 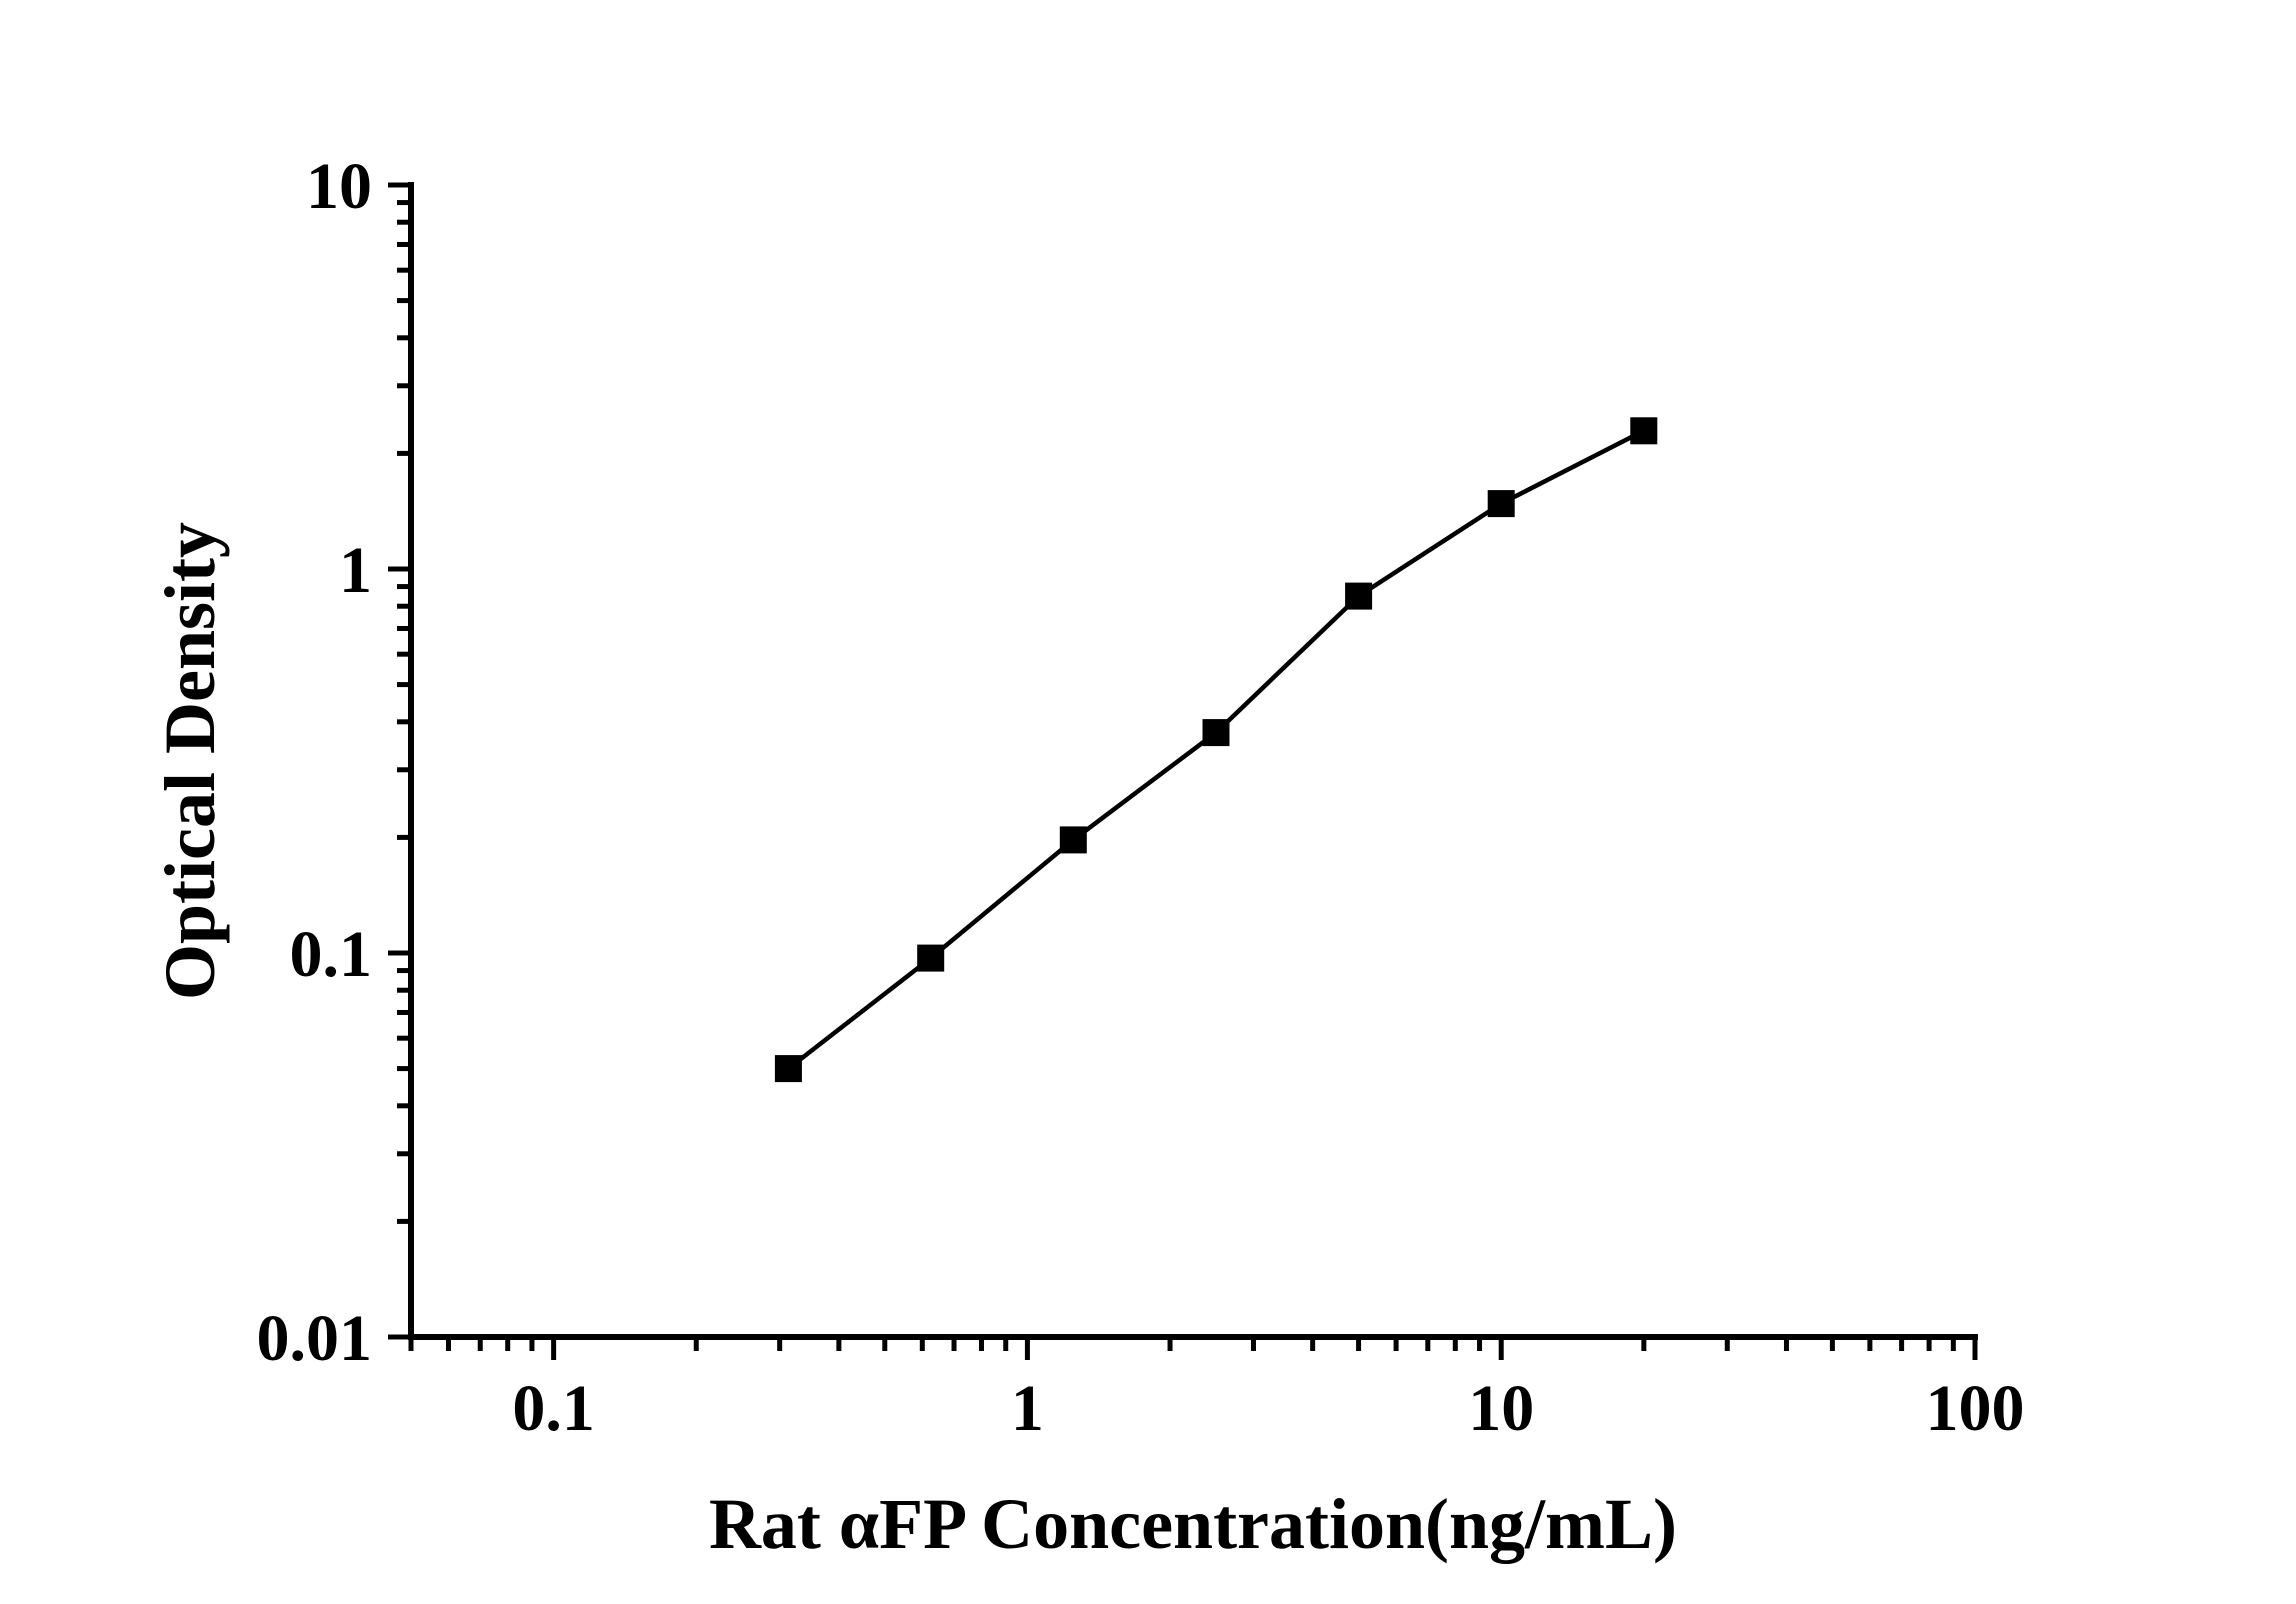 I want to click on y-tick-label: 0.1, so click(x=331, y=954).